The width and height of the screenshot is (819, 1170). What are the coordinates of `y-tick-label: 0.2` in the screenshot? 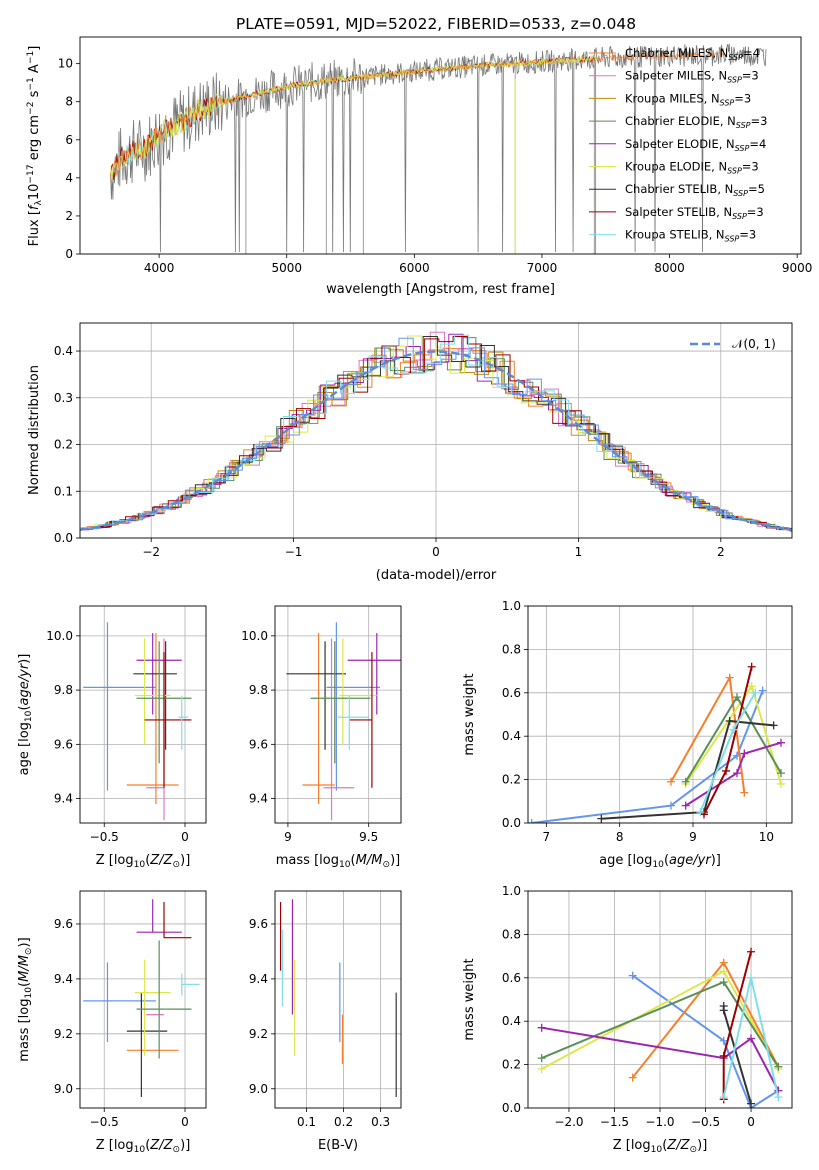 It's located at (63, 445).